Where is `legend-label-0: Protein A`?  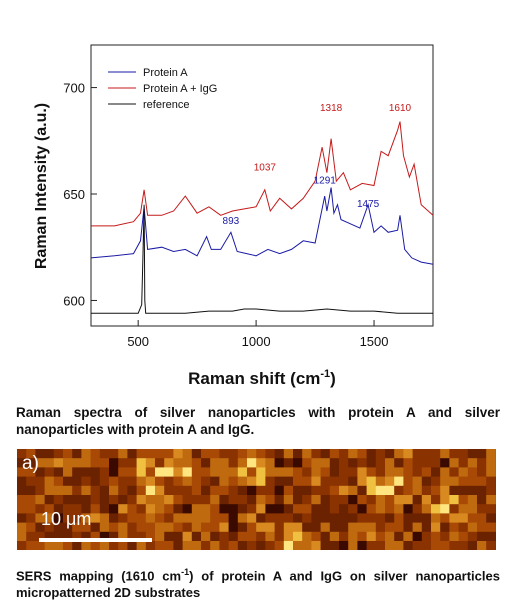
legend-label-0: Protein A is located at coordinates (165, 73).